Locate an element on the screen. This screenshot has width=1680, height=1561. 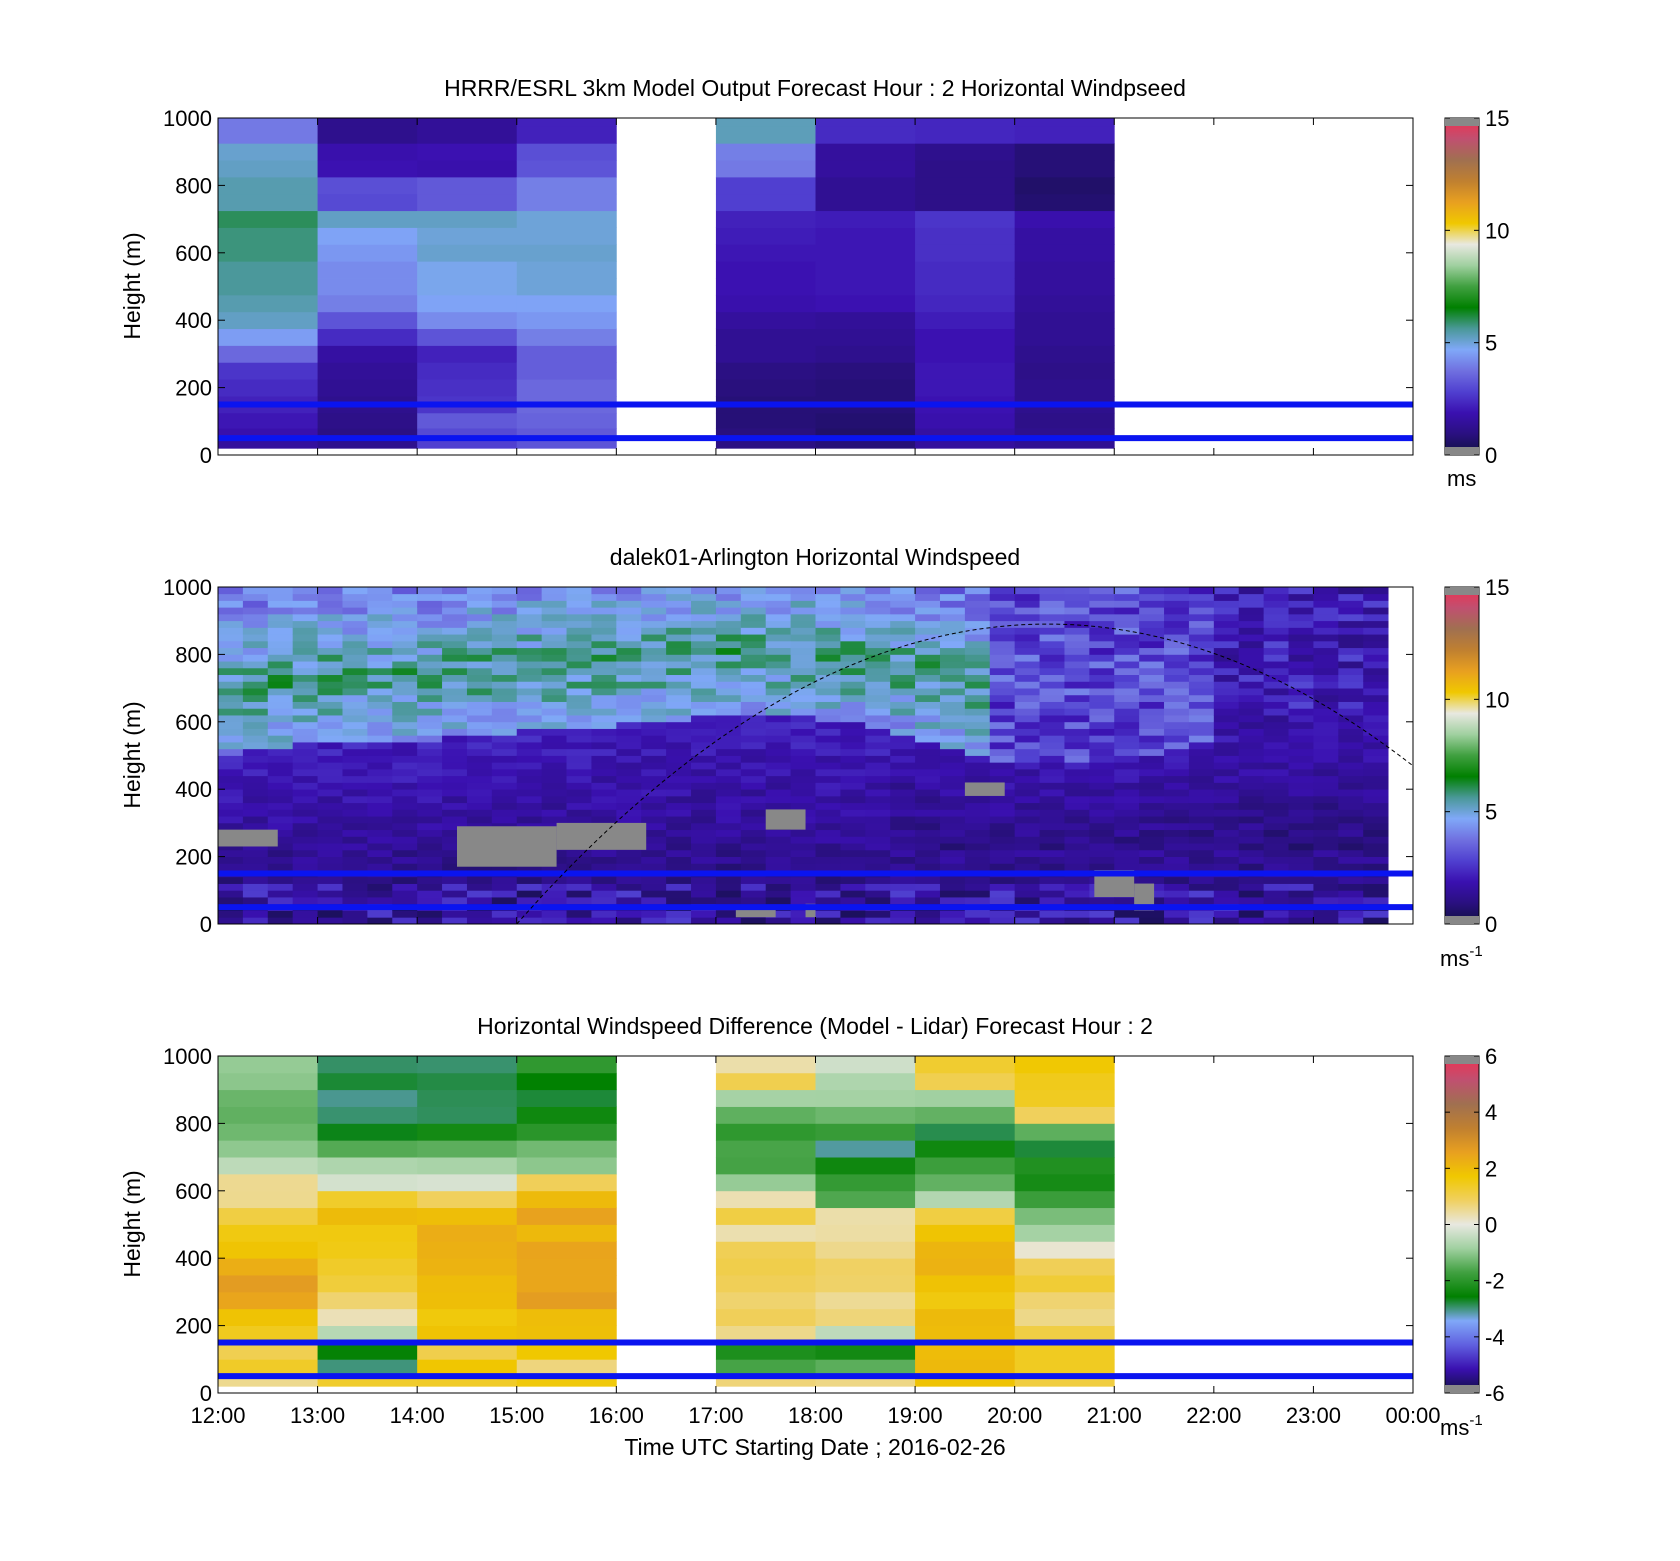
panel-lidar-colorbar-unit: ms-1 is located at coordinates (1461, 957).